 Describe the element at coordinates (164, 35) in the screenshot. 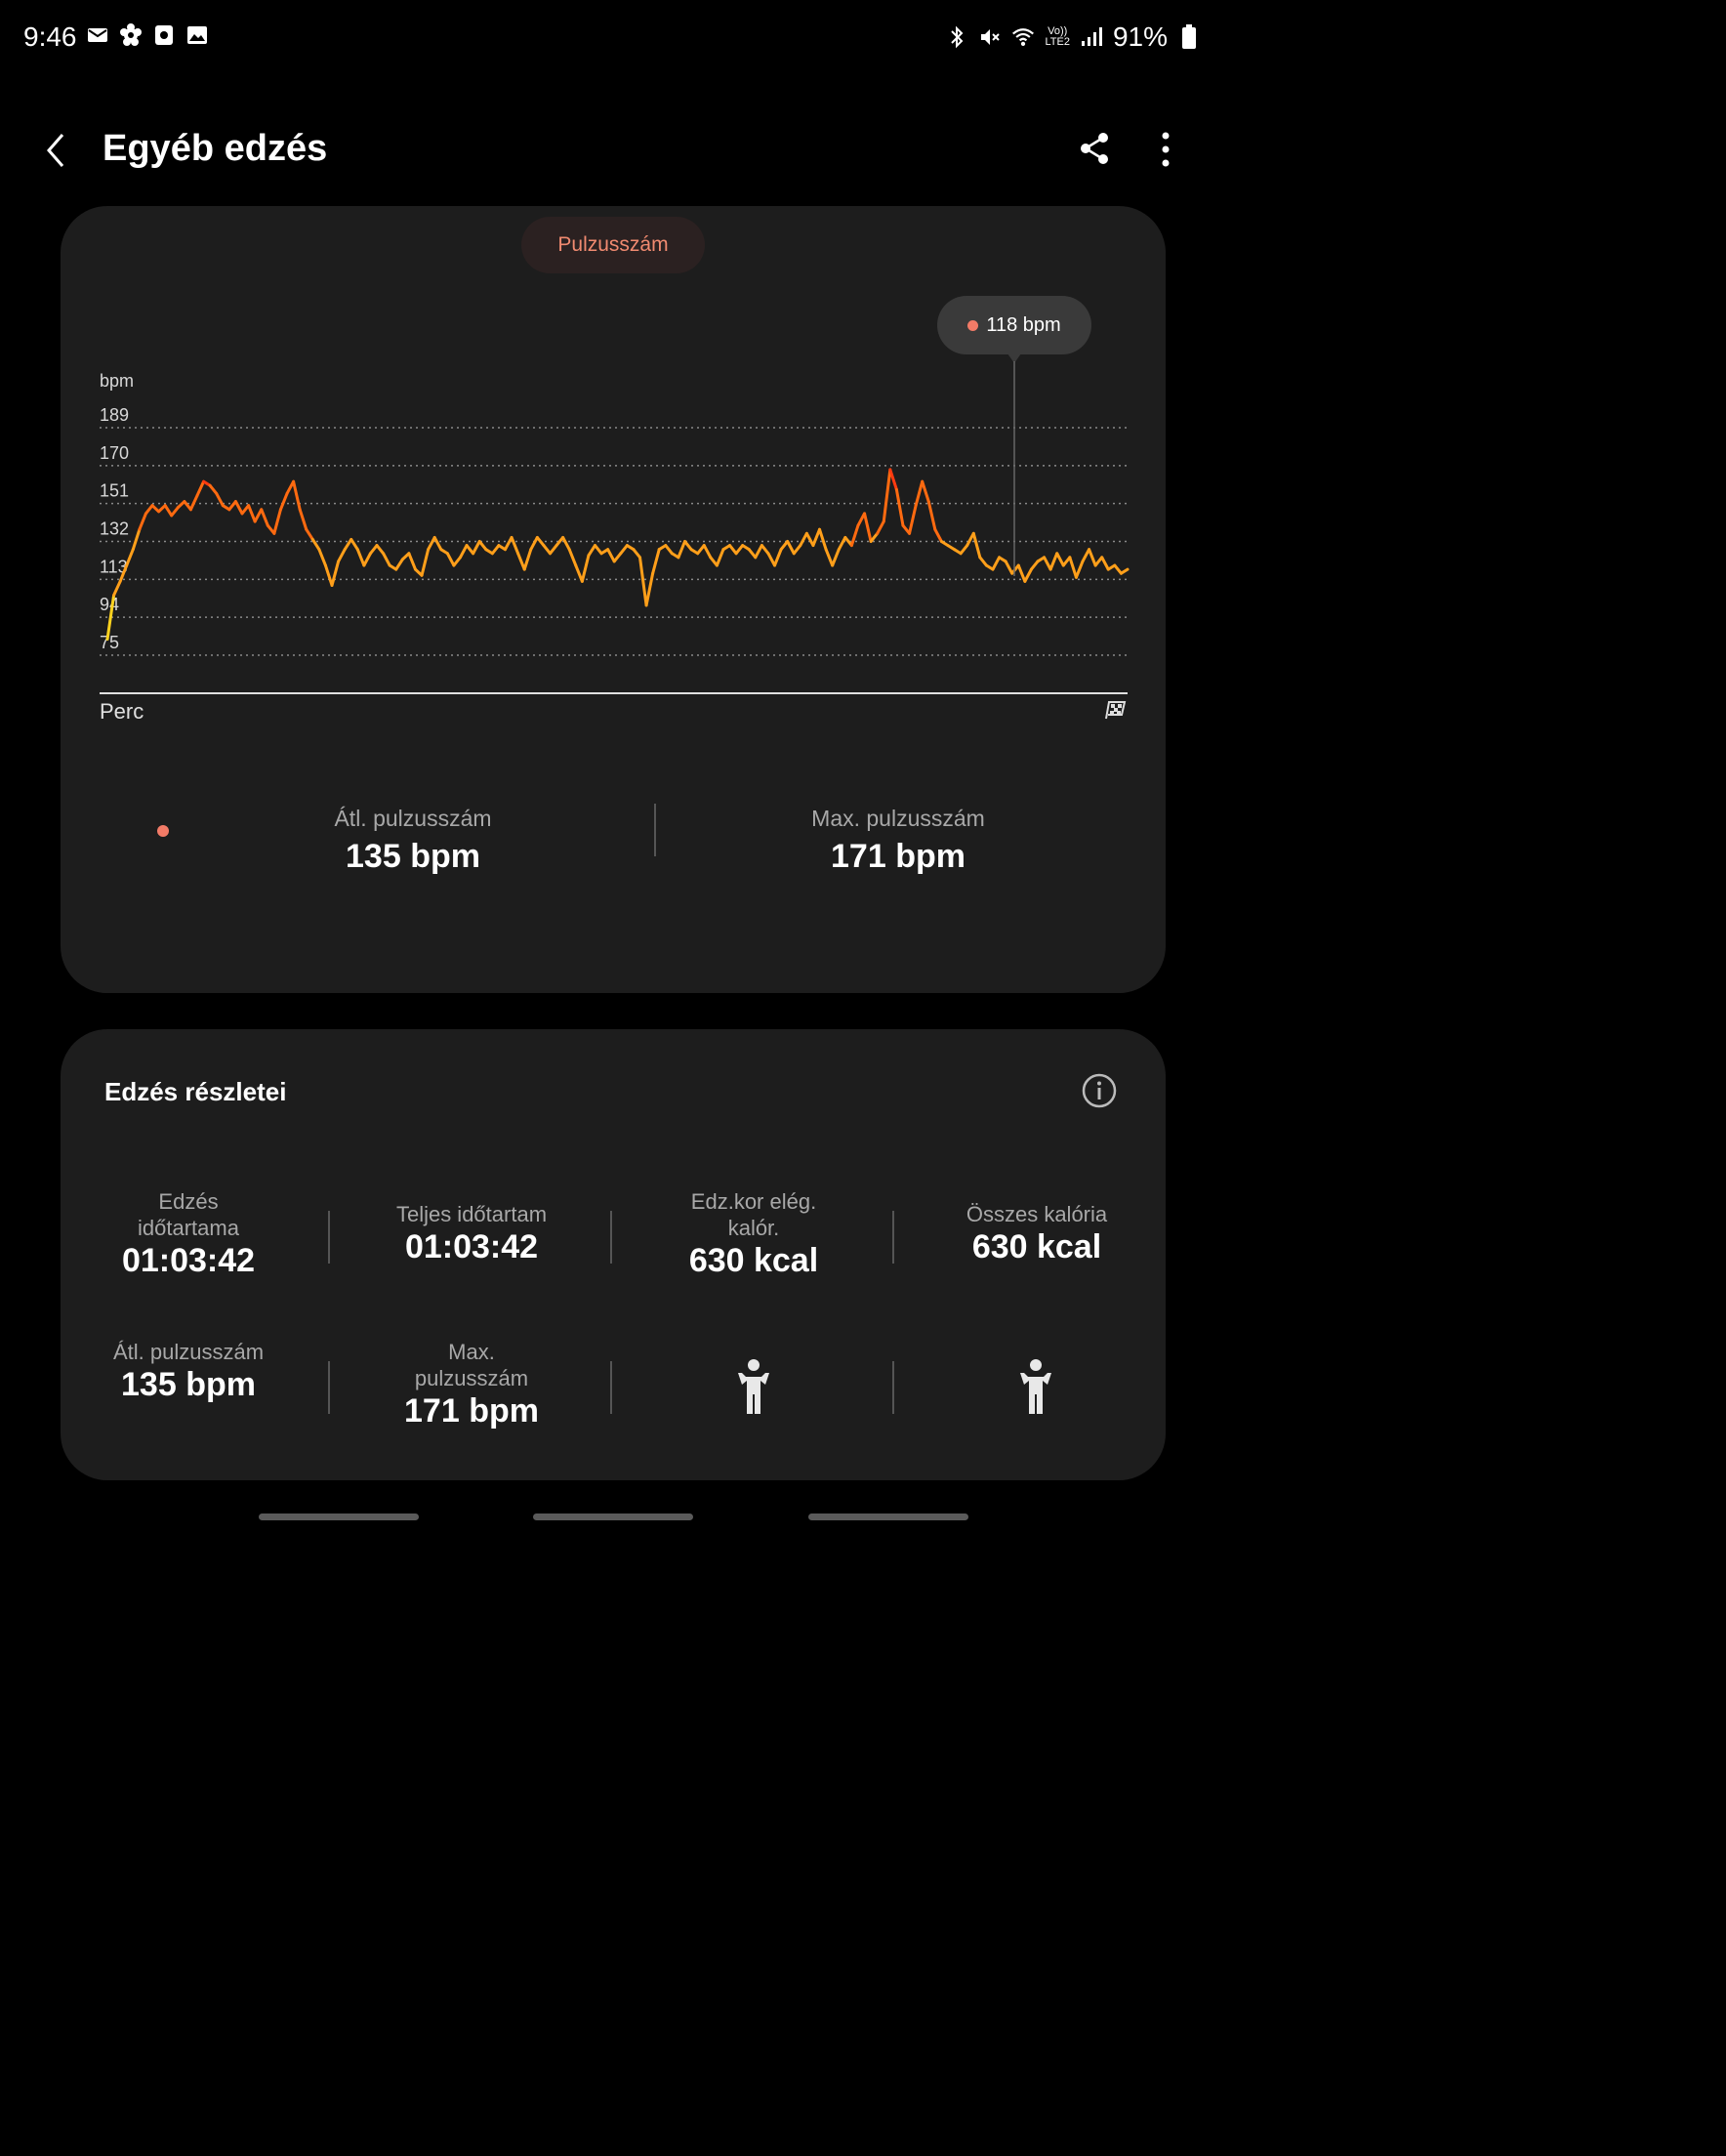

I see `screen-record-icon` at that location.